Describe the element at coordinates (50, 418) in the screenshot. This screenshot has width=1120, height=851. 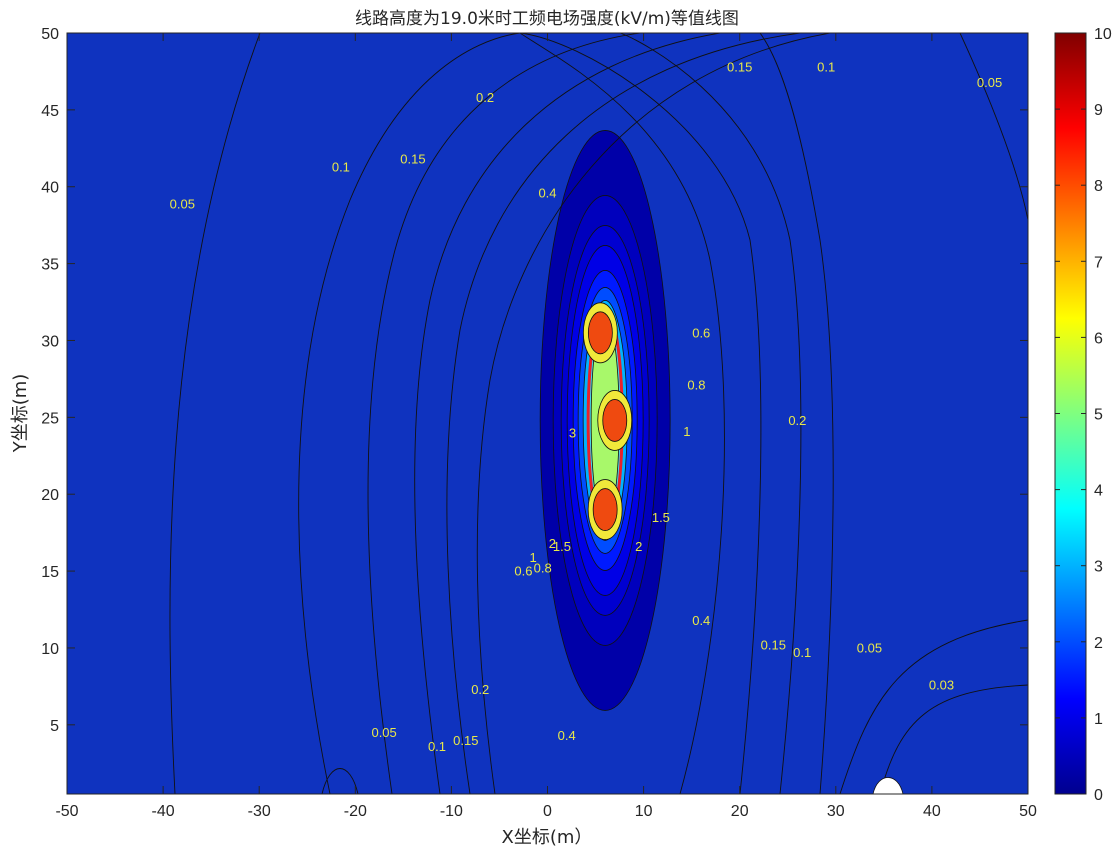
I see `y-tick-label: 25` at that location.